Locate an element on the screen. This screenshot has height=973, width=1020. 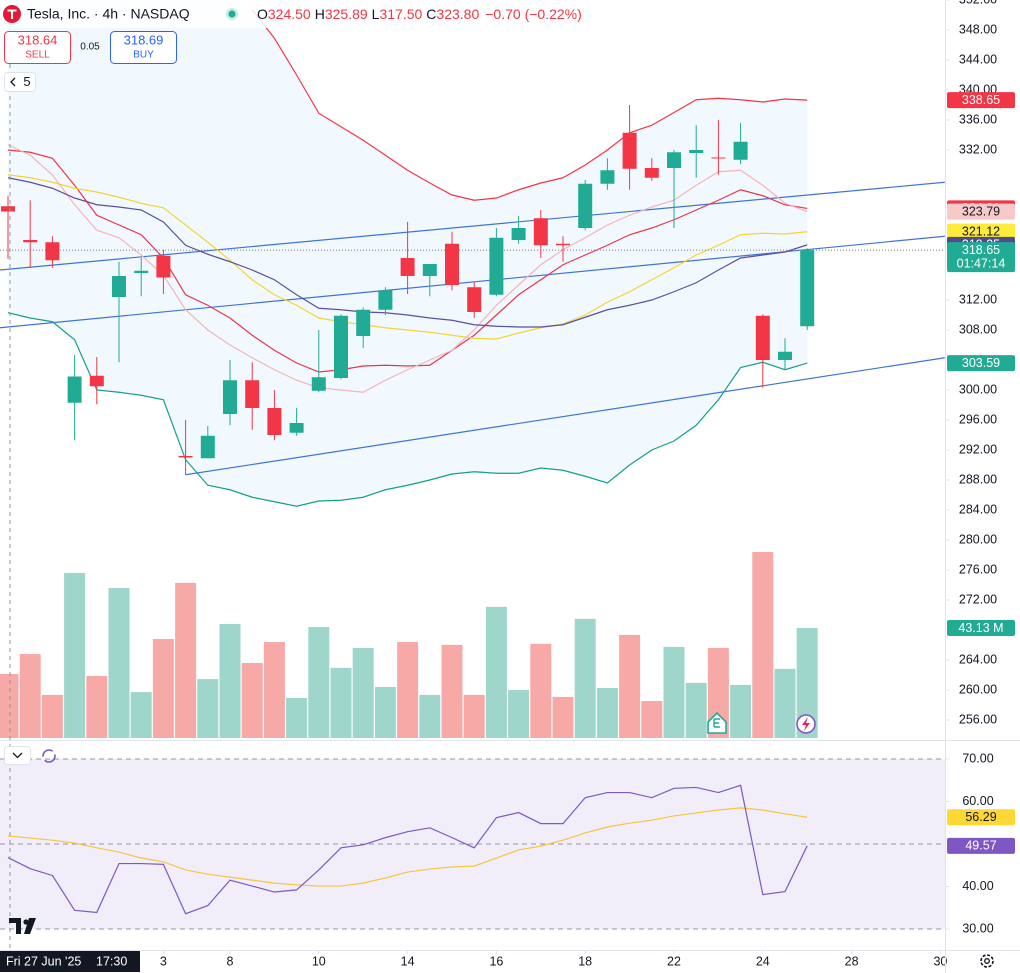
sell-box is located at coordinates (37, 47).